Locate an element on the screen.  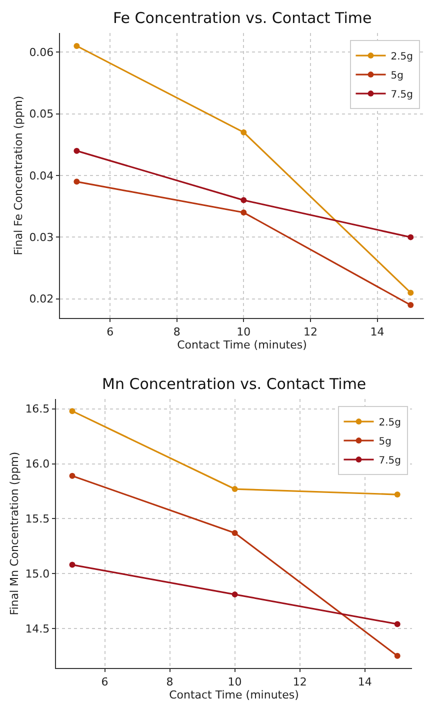
y-axis-title: Final Mn Concentration (ppm) is located at coordinates (14, 534).